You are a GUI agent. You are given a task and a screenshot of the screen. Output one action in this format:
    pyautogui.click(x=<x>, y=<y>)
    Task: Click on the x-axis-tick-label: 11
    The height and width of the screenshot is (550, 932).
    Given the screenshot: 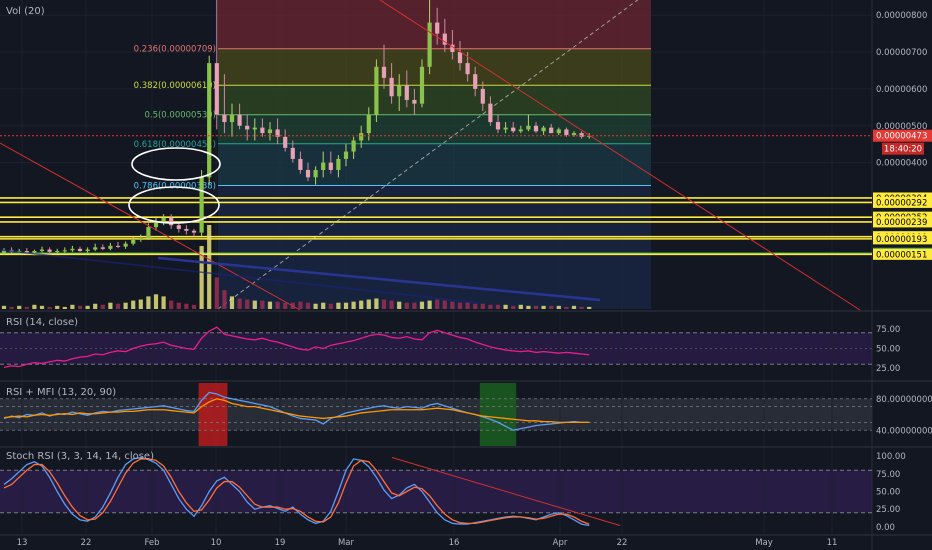 What is the action you would take?
    pyautogui.click(x=832, y=543)
    